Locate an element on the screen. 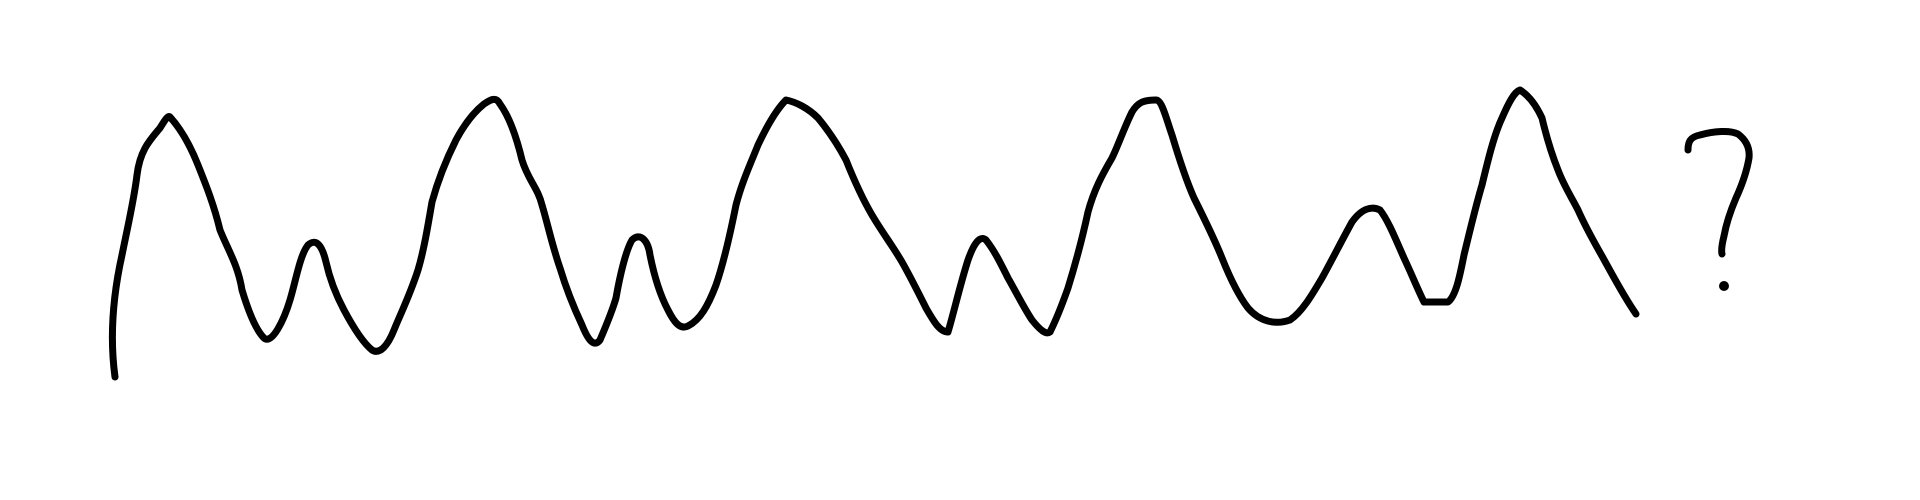  question-mark-dot is located at coordinates (1724, 286).